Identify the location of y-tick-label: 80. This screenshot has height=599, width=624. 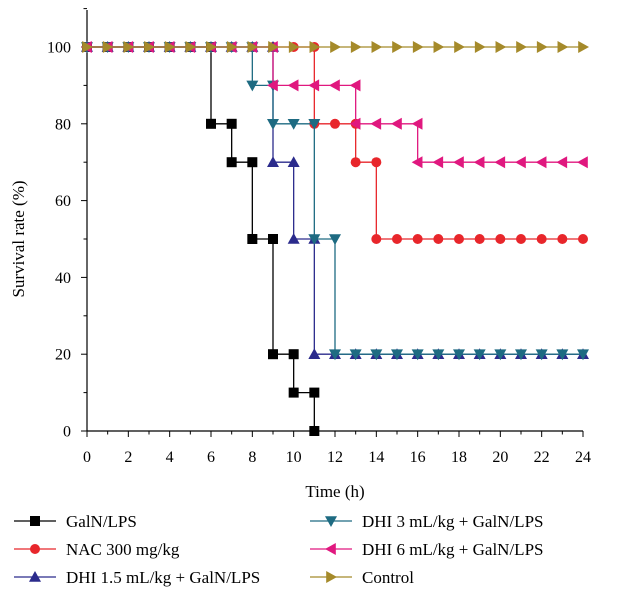
(63, 124).